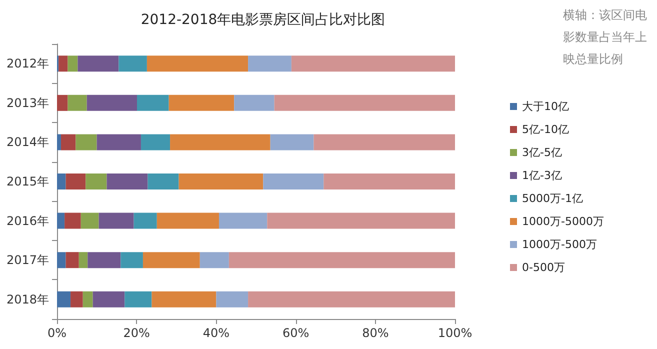 This screenshot has height=349, width=657. I want to click on legend-label: 0-500万, so click(543, 267).